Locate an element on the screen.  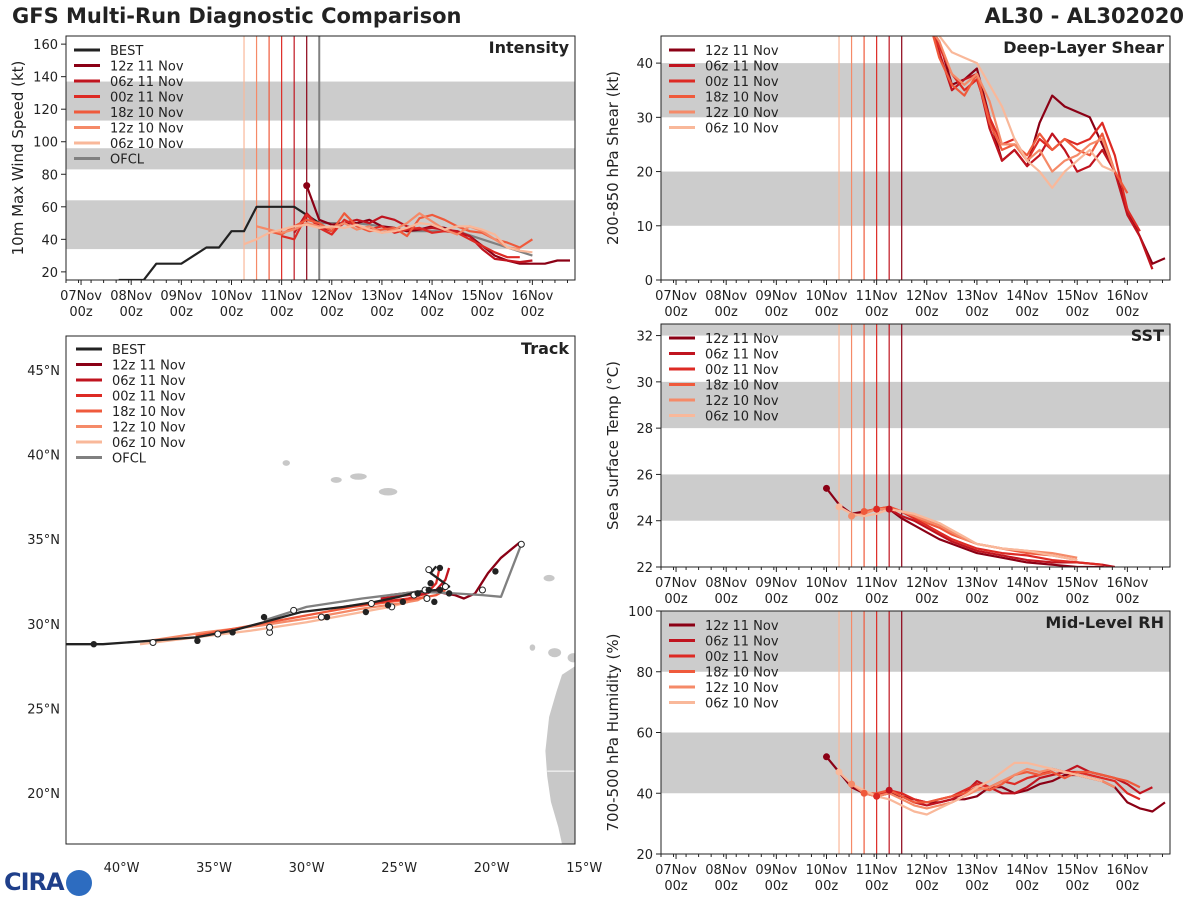
intensity-series-line is located at coordinates (219, 242).